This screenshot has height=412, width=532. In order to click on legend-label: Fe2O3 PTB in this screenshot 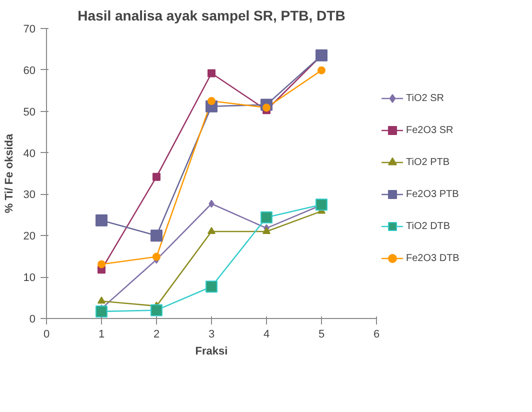, I will do `click(432, 194)`.